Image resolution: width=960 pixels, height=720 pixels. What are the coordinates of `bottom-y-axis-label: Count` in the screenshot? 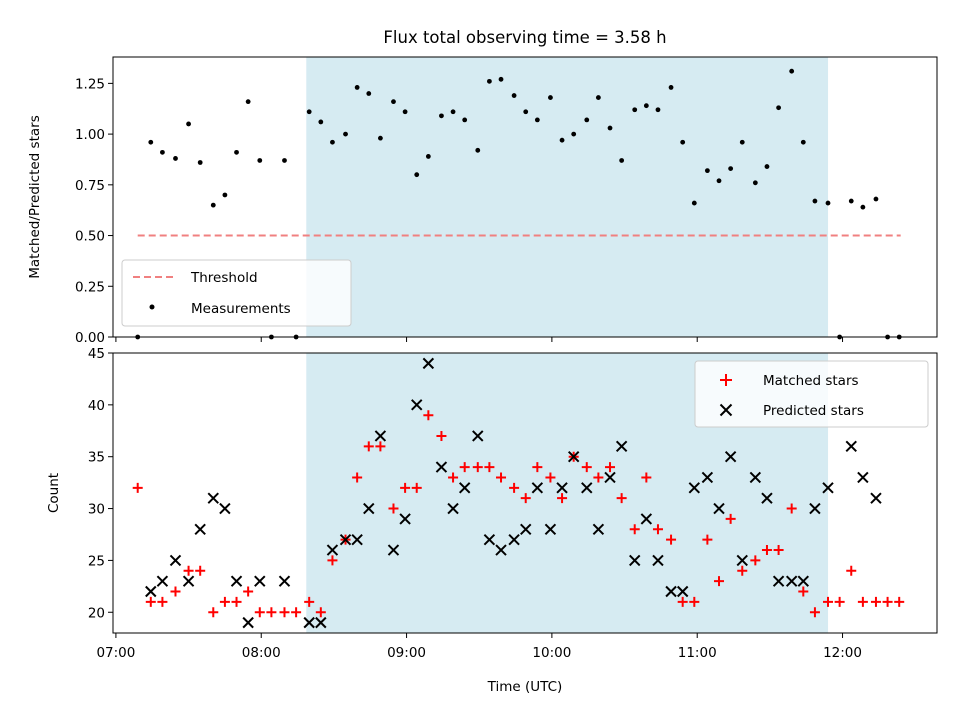 It's located at (54, 493).